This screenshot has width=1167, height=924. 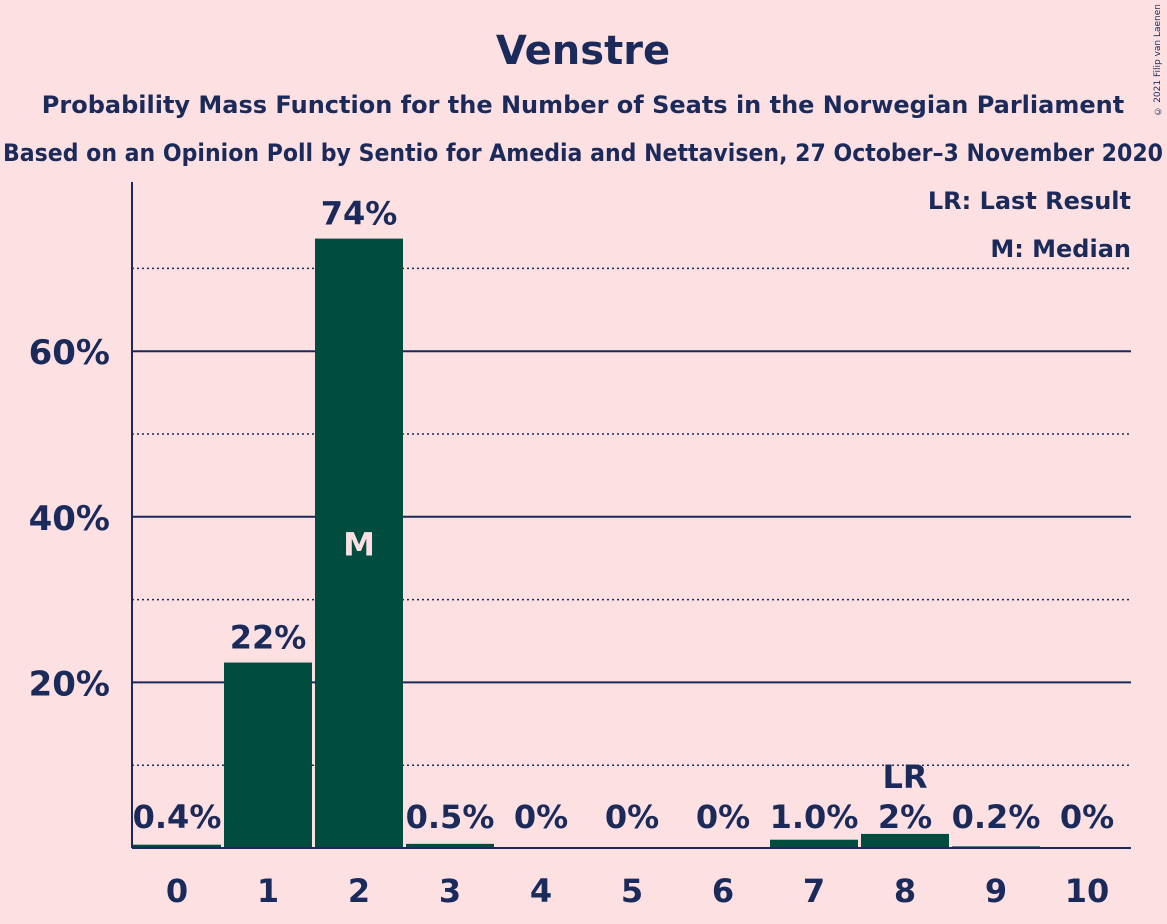 What do you see at coordinates (723, 891) in the screenshot?
I see `x-tick-label: 6` at bounding box center [723, 891].